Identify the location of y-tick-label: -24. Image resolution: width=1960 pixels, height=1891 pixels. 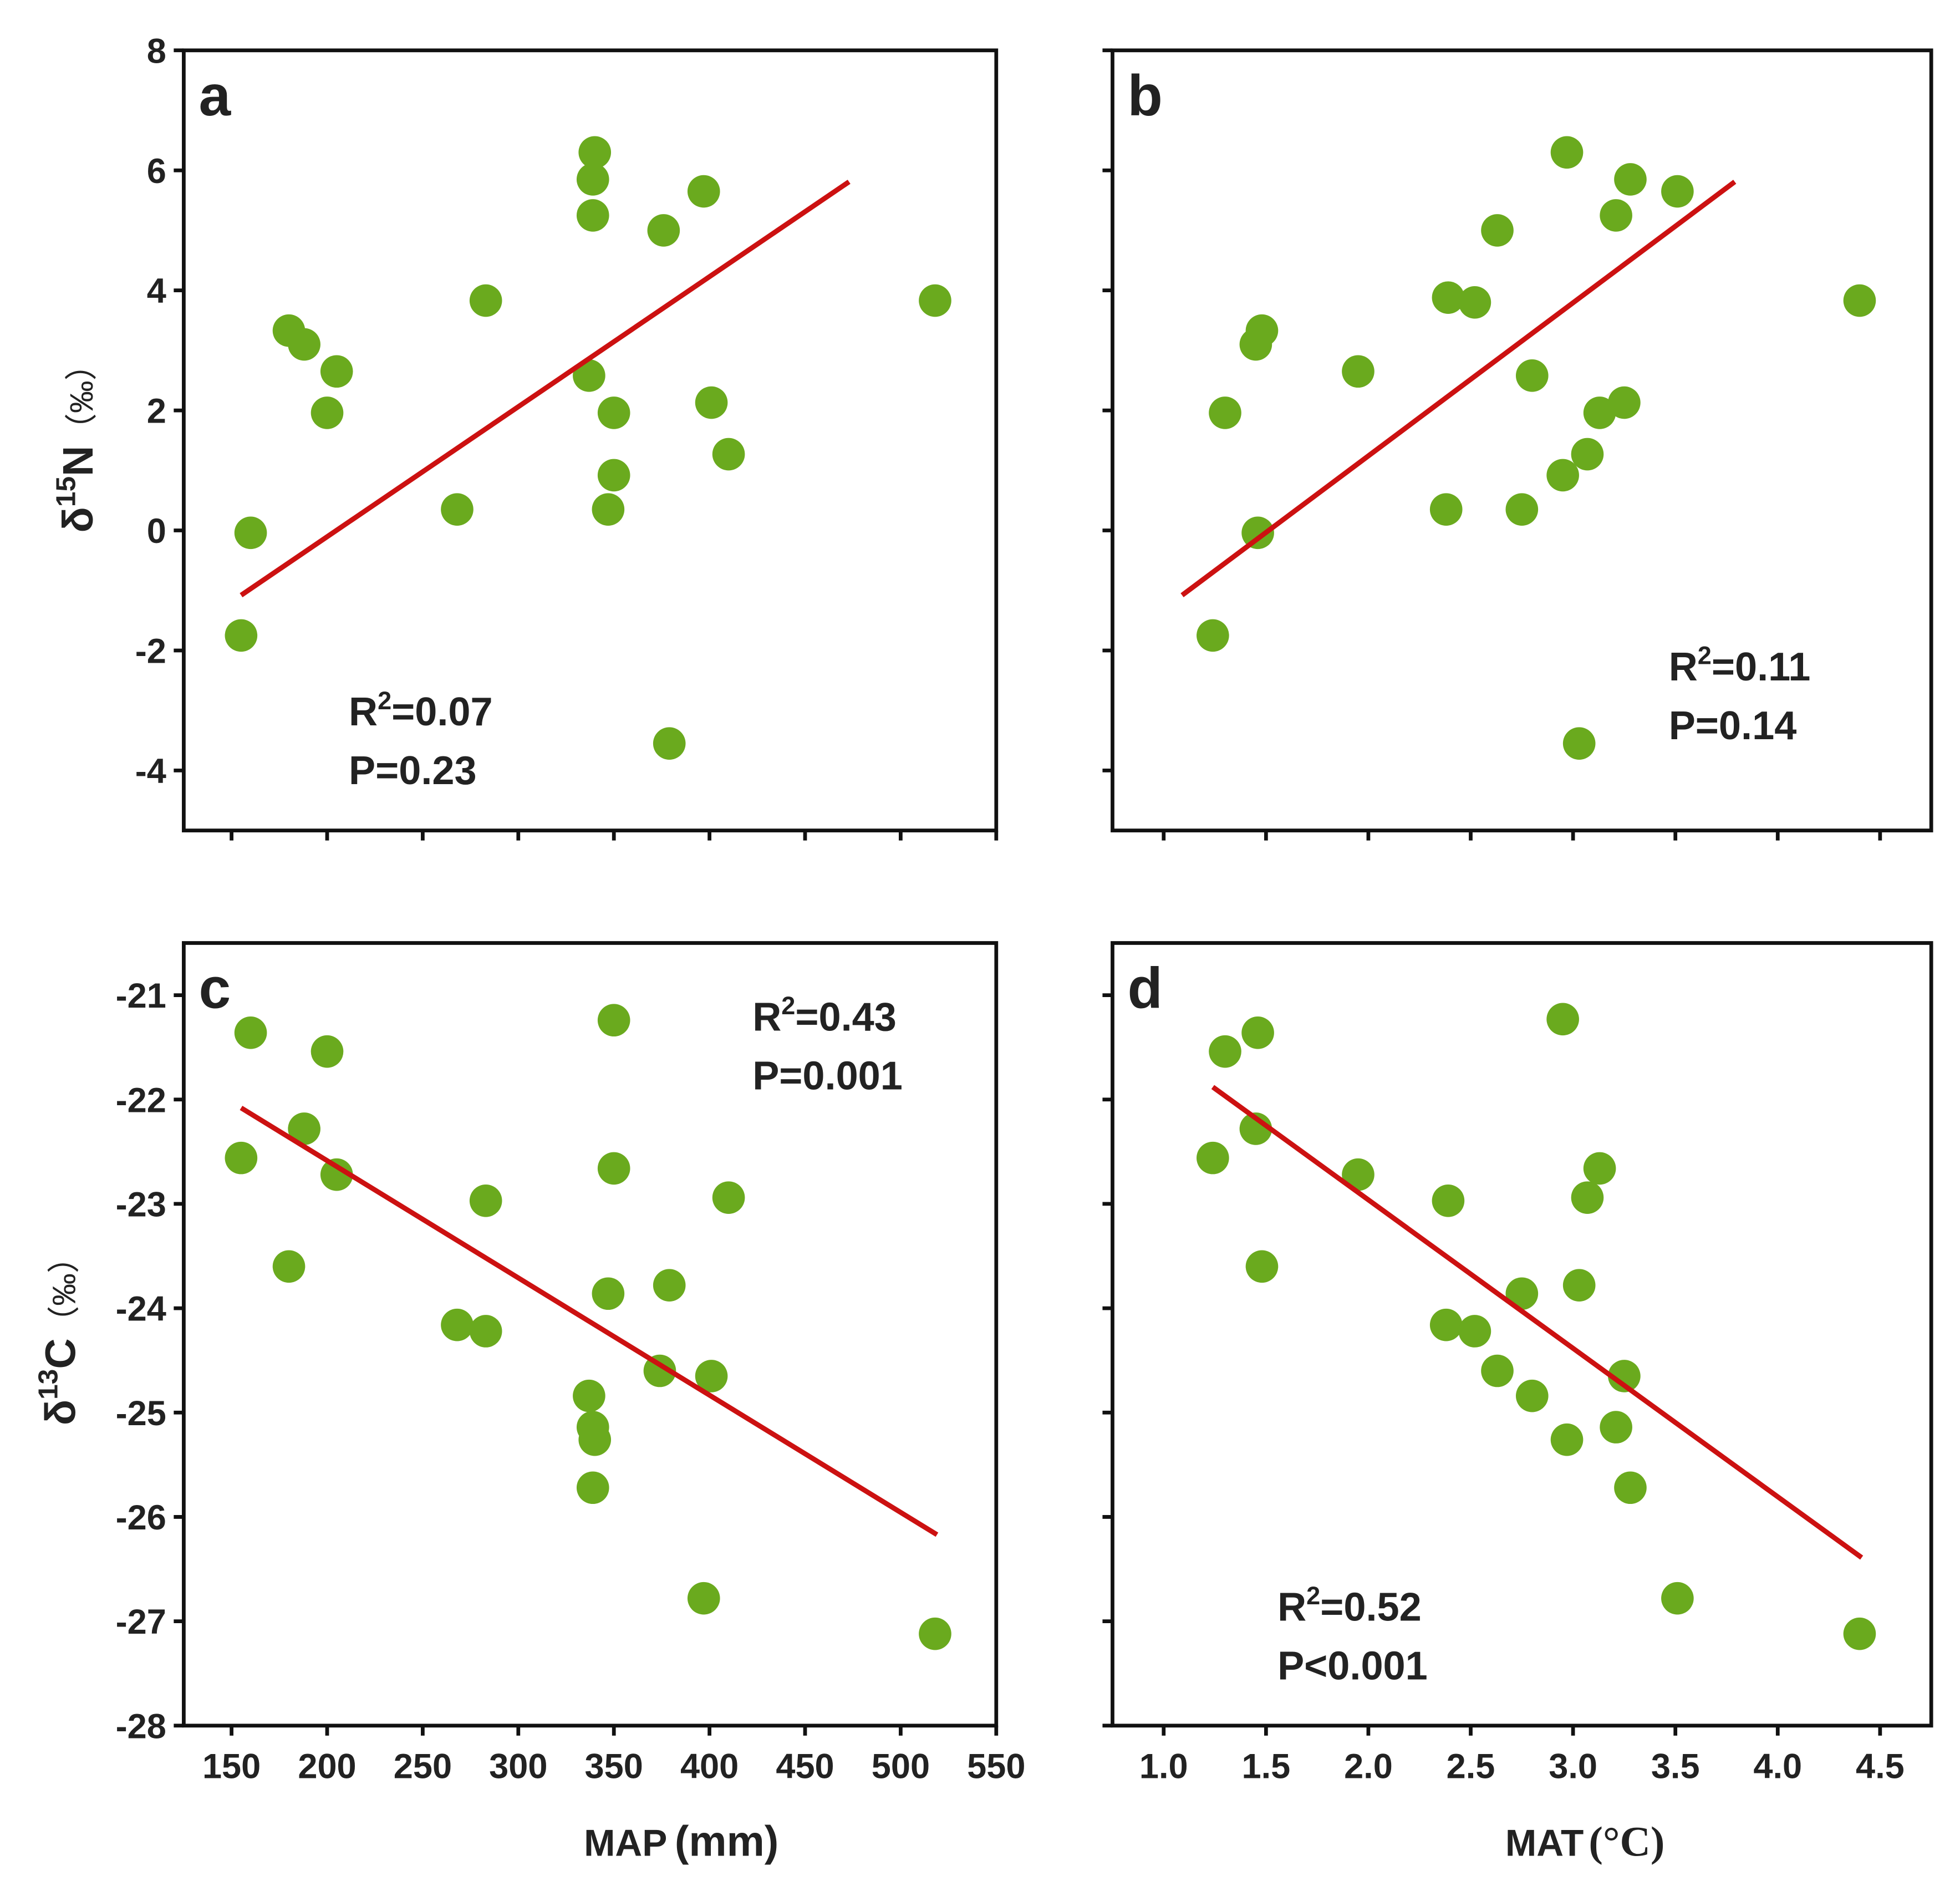
(141, 1309).